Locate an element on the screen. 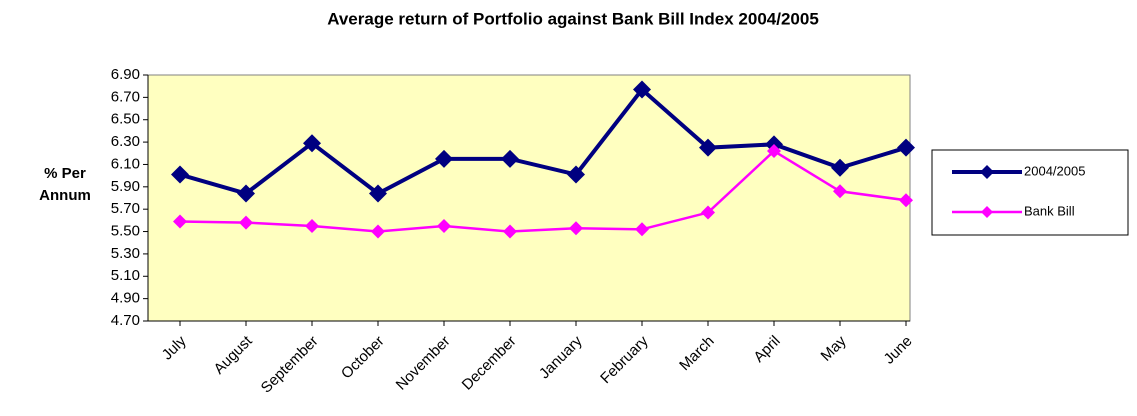 The width and height of the screenshot is (1137, 416). y-tick-label: 6.10 is located at coordinates (125, 163).